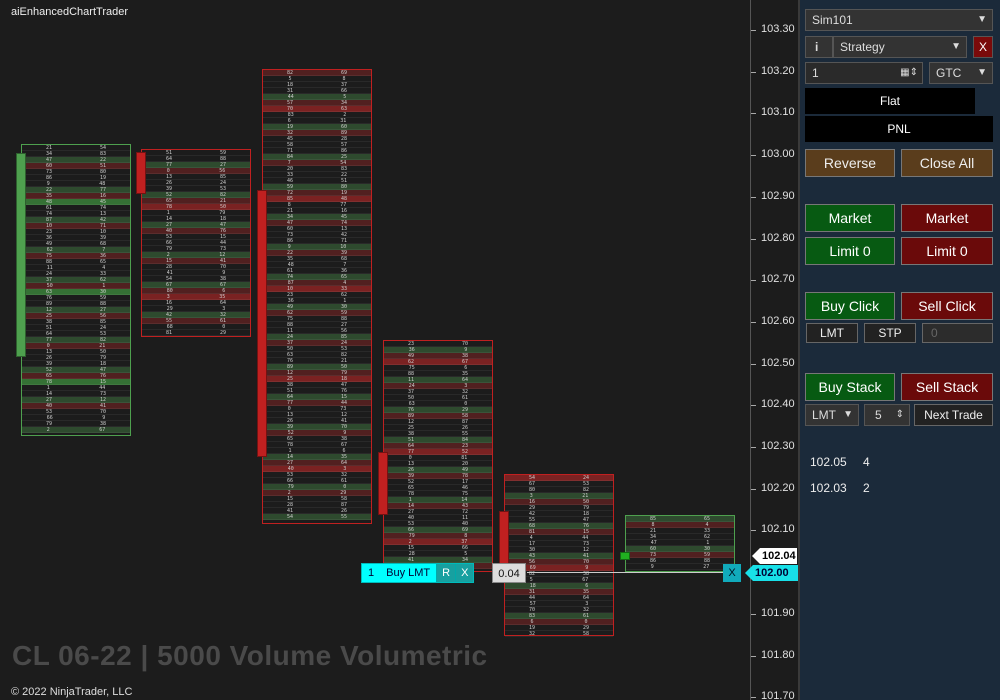 The image size is (1000, 700). What do you see at coordinates (290, 91) in the screenshot?
I see `bid-volume: 31` at bounding box center [290, 91].